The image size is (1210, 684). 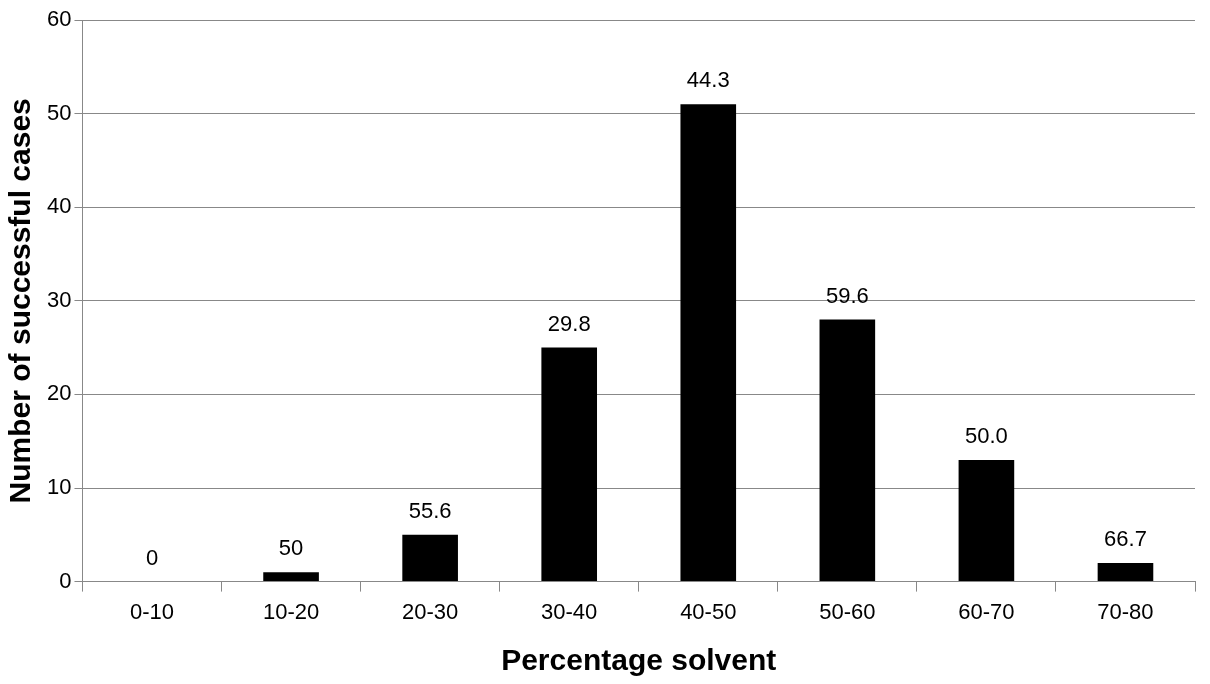 What do you see at coordinates (59, 299) in the screenshot?
I see `y-tick-label: 30` at bounding box center [59, 299].